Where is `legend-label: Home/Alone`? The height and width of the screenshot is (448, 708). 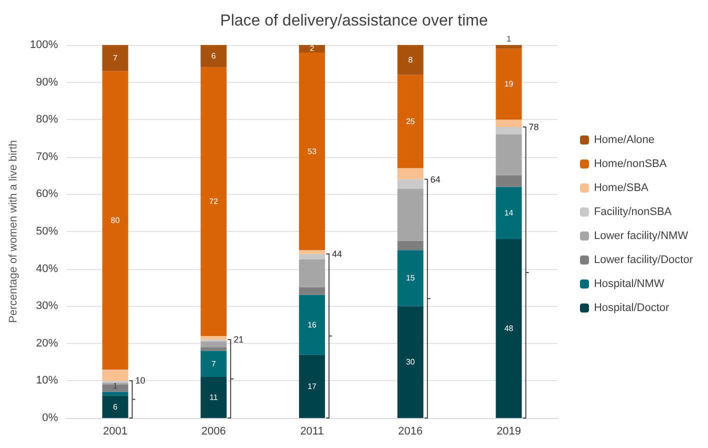
legend-label: Home/Alone is located at coordinates (624, 140).